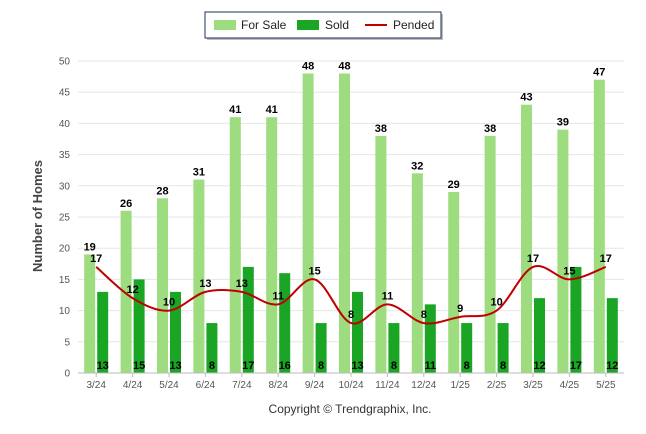  I want to click on pended-value-label: 11, so click(388, 296).